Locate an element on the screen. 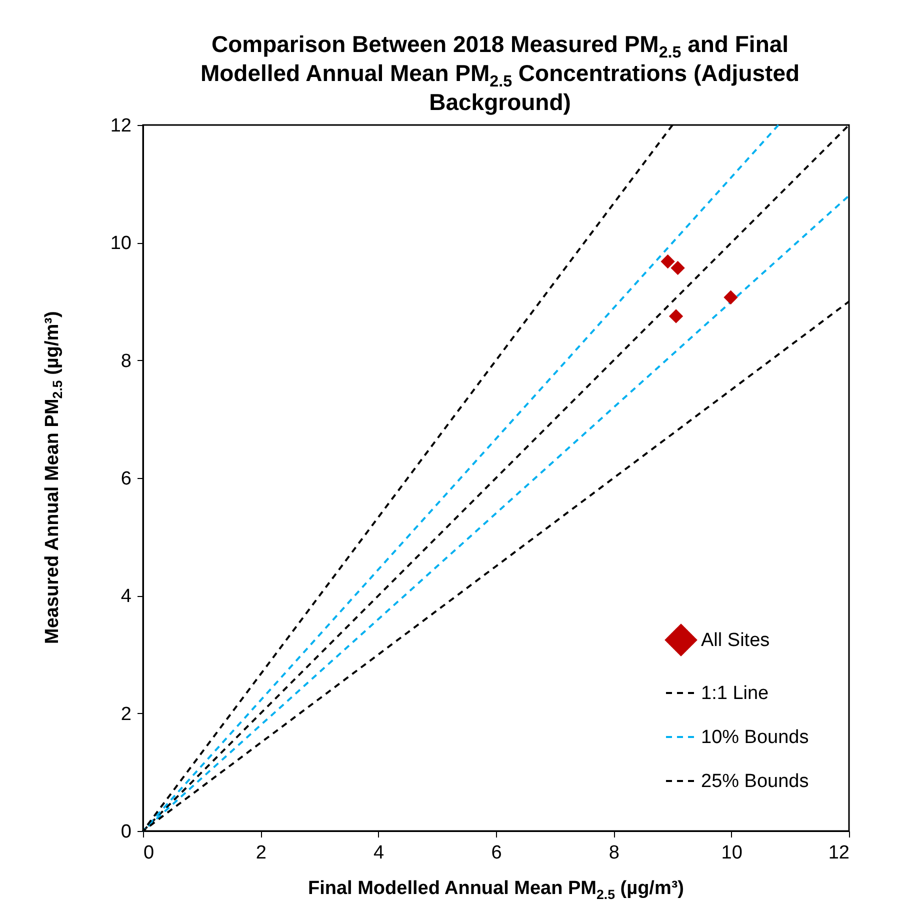 The image size is (904, 922). x-tick-label: 10 is located at coordinates (731, 853).